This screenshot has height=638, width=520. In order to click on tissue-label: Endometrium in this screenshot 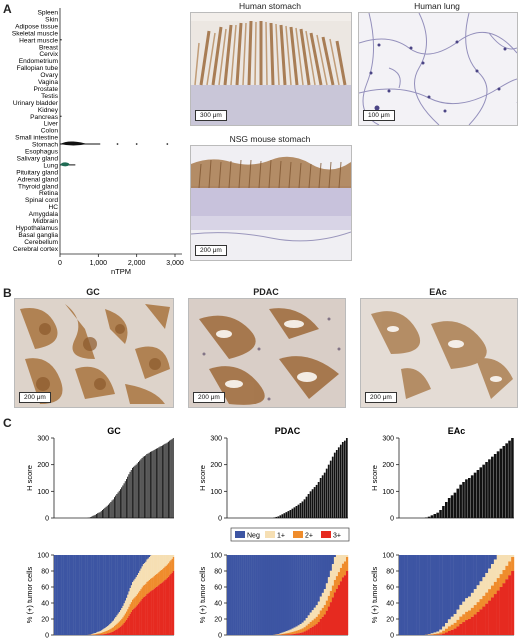, I will do `click(39, 61)`.